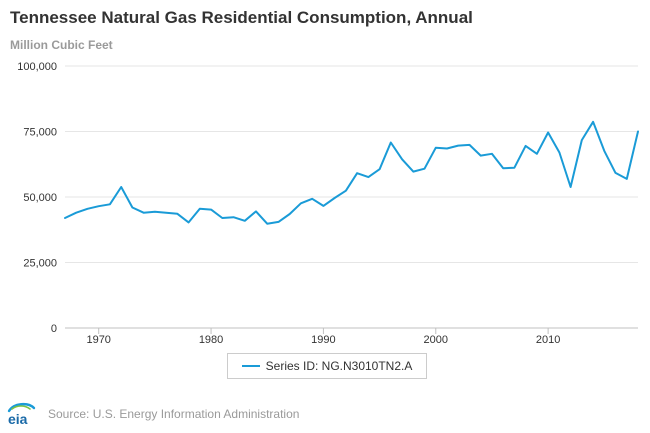 The image size is (650, 433). Describe the element at coordinates (339, 366) in the screenshot. I see `legend-series-label: Series ID: NG.N3010TN2.A` at that location.